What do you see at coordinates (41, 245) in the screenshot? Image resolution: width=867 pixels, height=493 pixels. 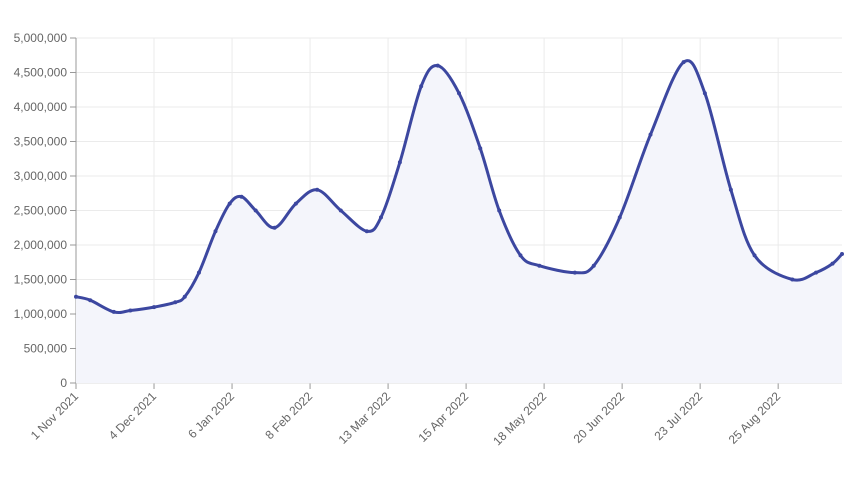 I see `y-tick-label: 2,000,000` at bounding box center [41, 245].